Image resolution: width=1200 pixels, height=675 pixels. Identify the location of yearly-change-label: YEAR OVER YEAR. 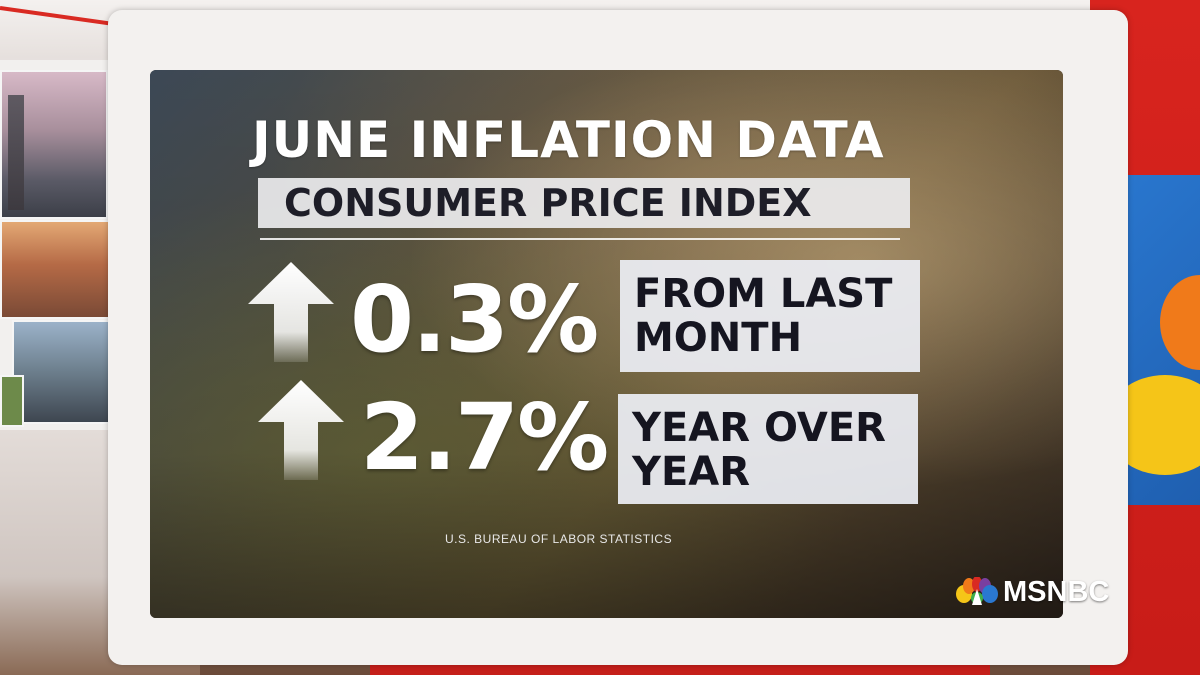
(759, 450).